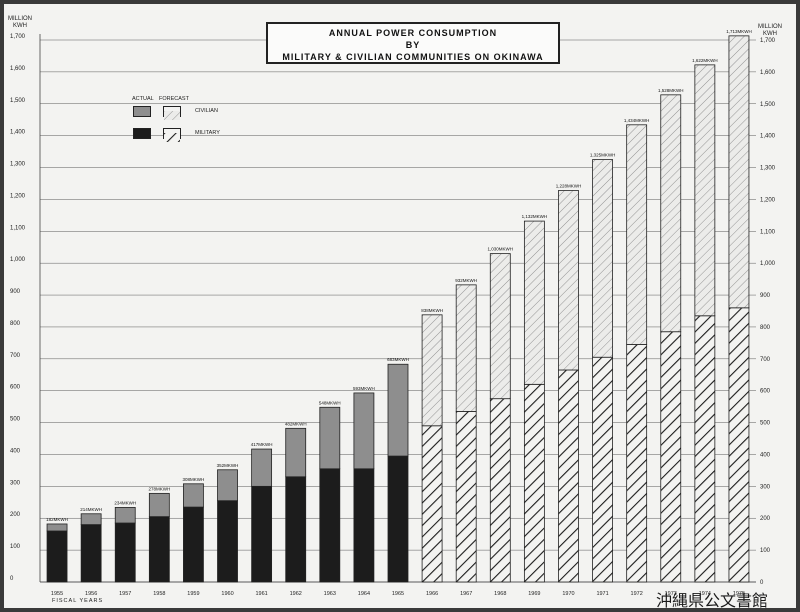 Image resolution: width=800 pixels, height=612 pixels. Describe the element at coordinates (296, 423) in the screenshot. I see `bar-total-label: 482MKWH` at that location.